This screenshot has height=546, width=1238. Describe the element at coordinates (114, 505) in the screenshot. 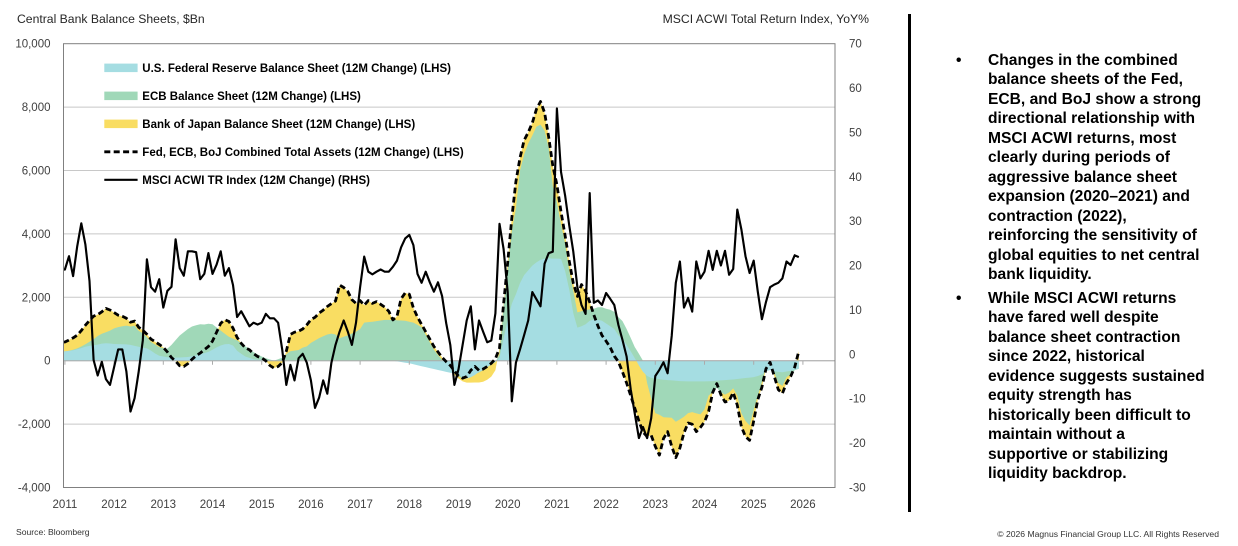

I see `svg-text: 2012` at that location.